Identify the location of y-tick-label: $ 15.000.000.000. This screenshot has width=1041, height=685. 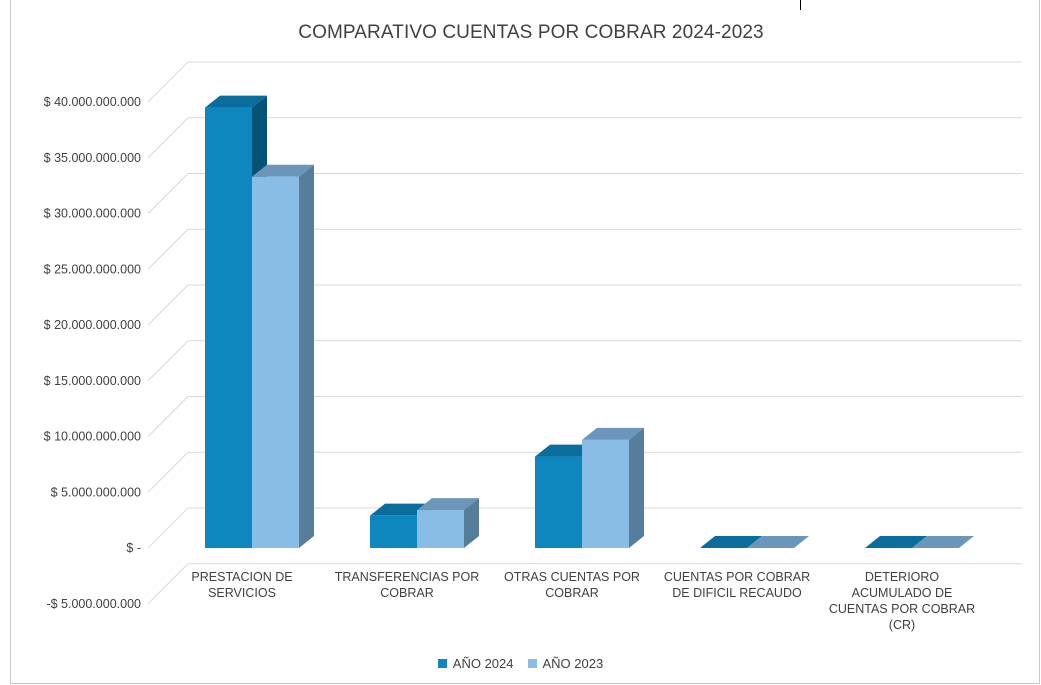
(92, 381).